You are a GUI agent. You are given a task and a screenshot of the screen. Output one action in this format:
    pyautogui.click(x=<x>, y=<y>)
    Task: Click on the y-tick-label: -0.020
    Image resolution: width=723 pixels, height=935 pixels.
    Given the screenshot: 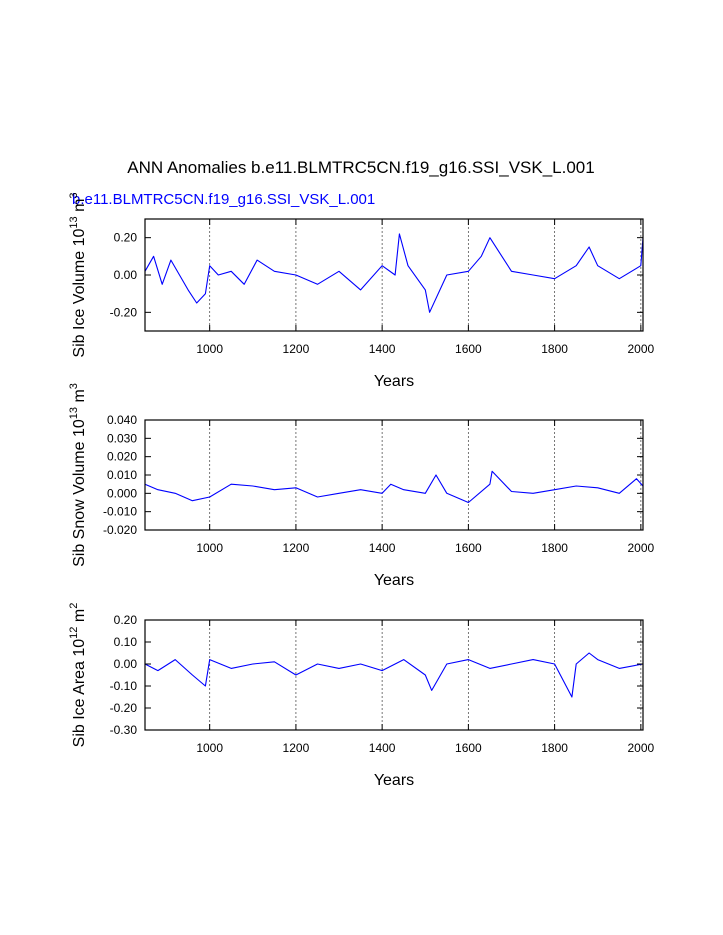 What is the action you would take?
    pyautogui.click(x=120, y=530)
    